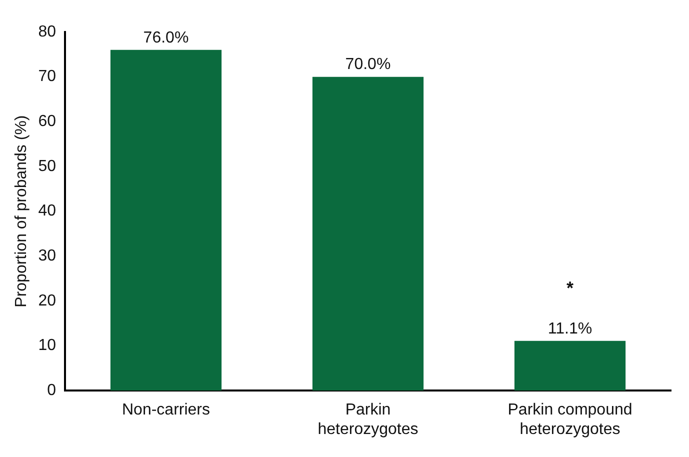 The height and width of the screenshot is (457, 689). I want to click on y-tick-label: 40, so click(47, 211).